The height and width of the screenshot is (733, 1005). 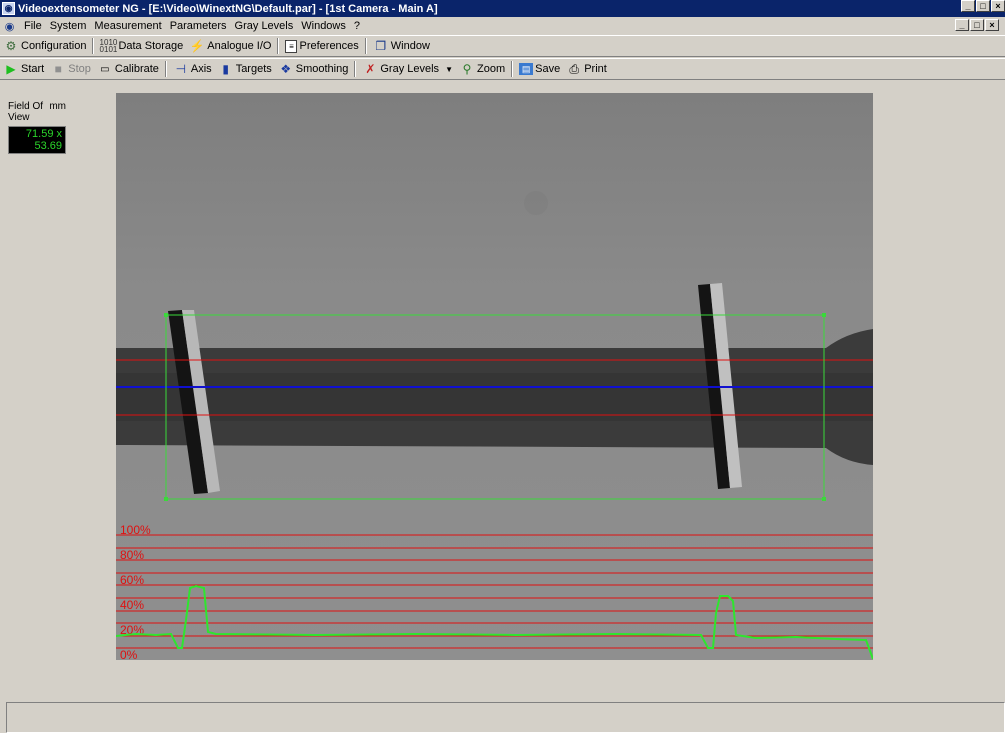 What do you see at coordinates (264, 26) in the screenshot?
I see `menu-gray-levels: Gray Levels` at bounding box center [264, 26].